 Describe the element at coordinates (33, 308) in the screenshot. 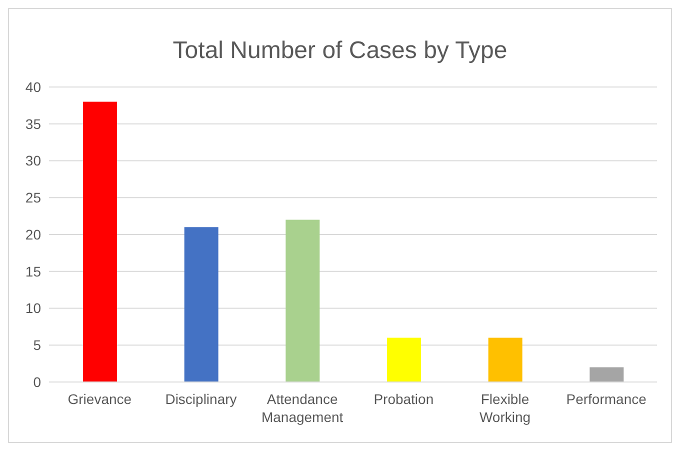

I see `y-tick-label: 10` at that location.